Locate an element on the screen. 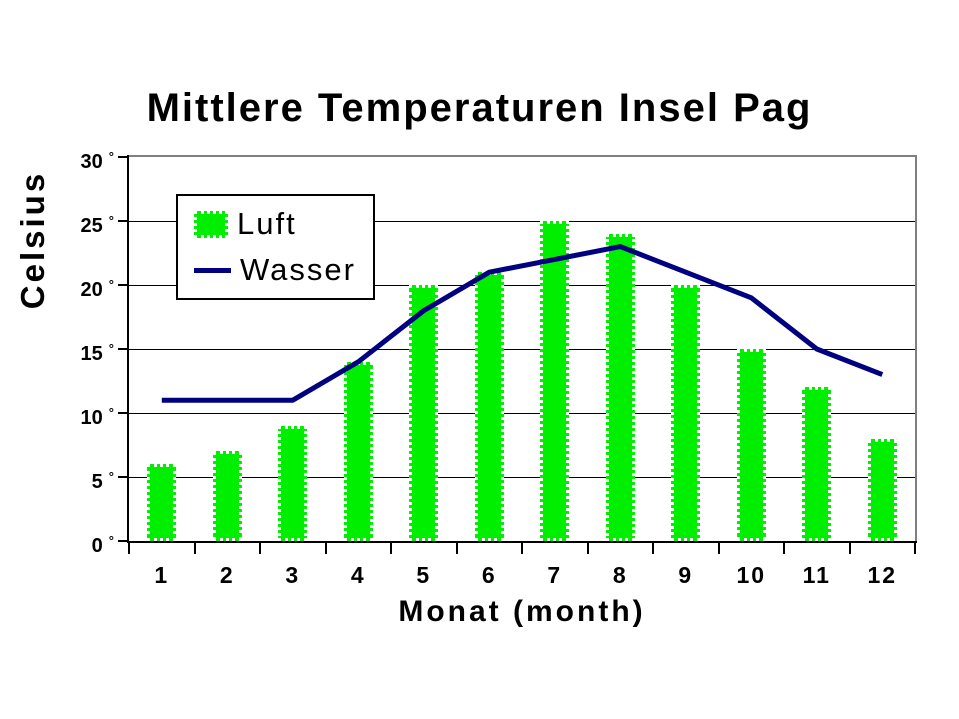 The height and width of the screenshot is (719, 959). x-tick-label-11: 11 is located at coordinates (816, 575).